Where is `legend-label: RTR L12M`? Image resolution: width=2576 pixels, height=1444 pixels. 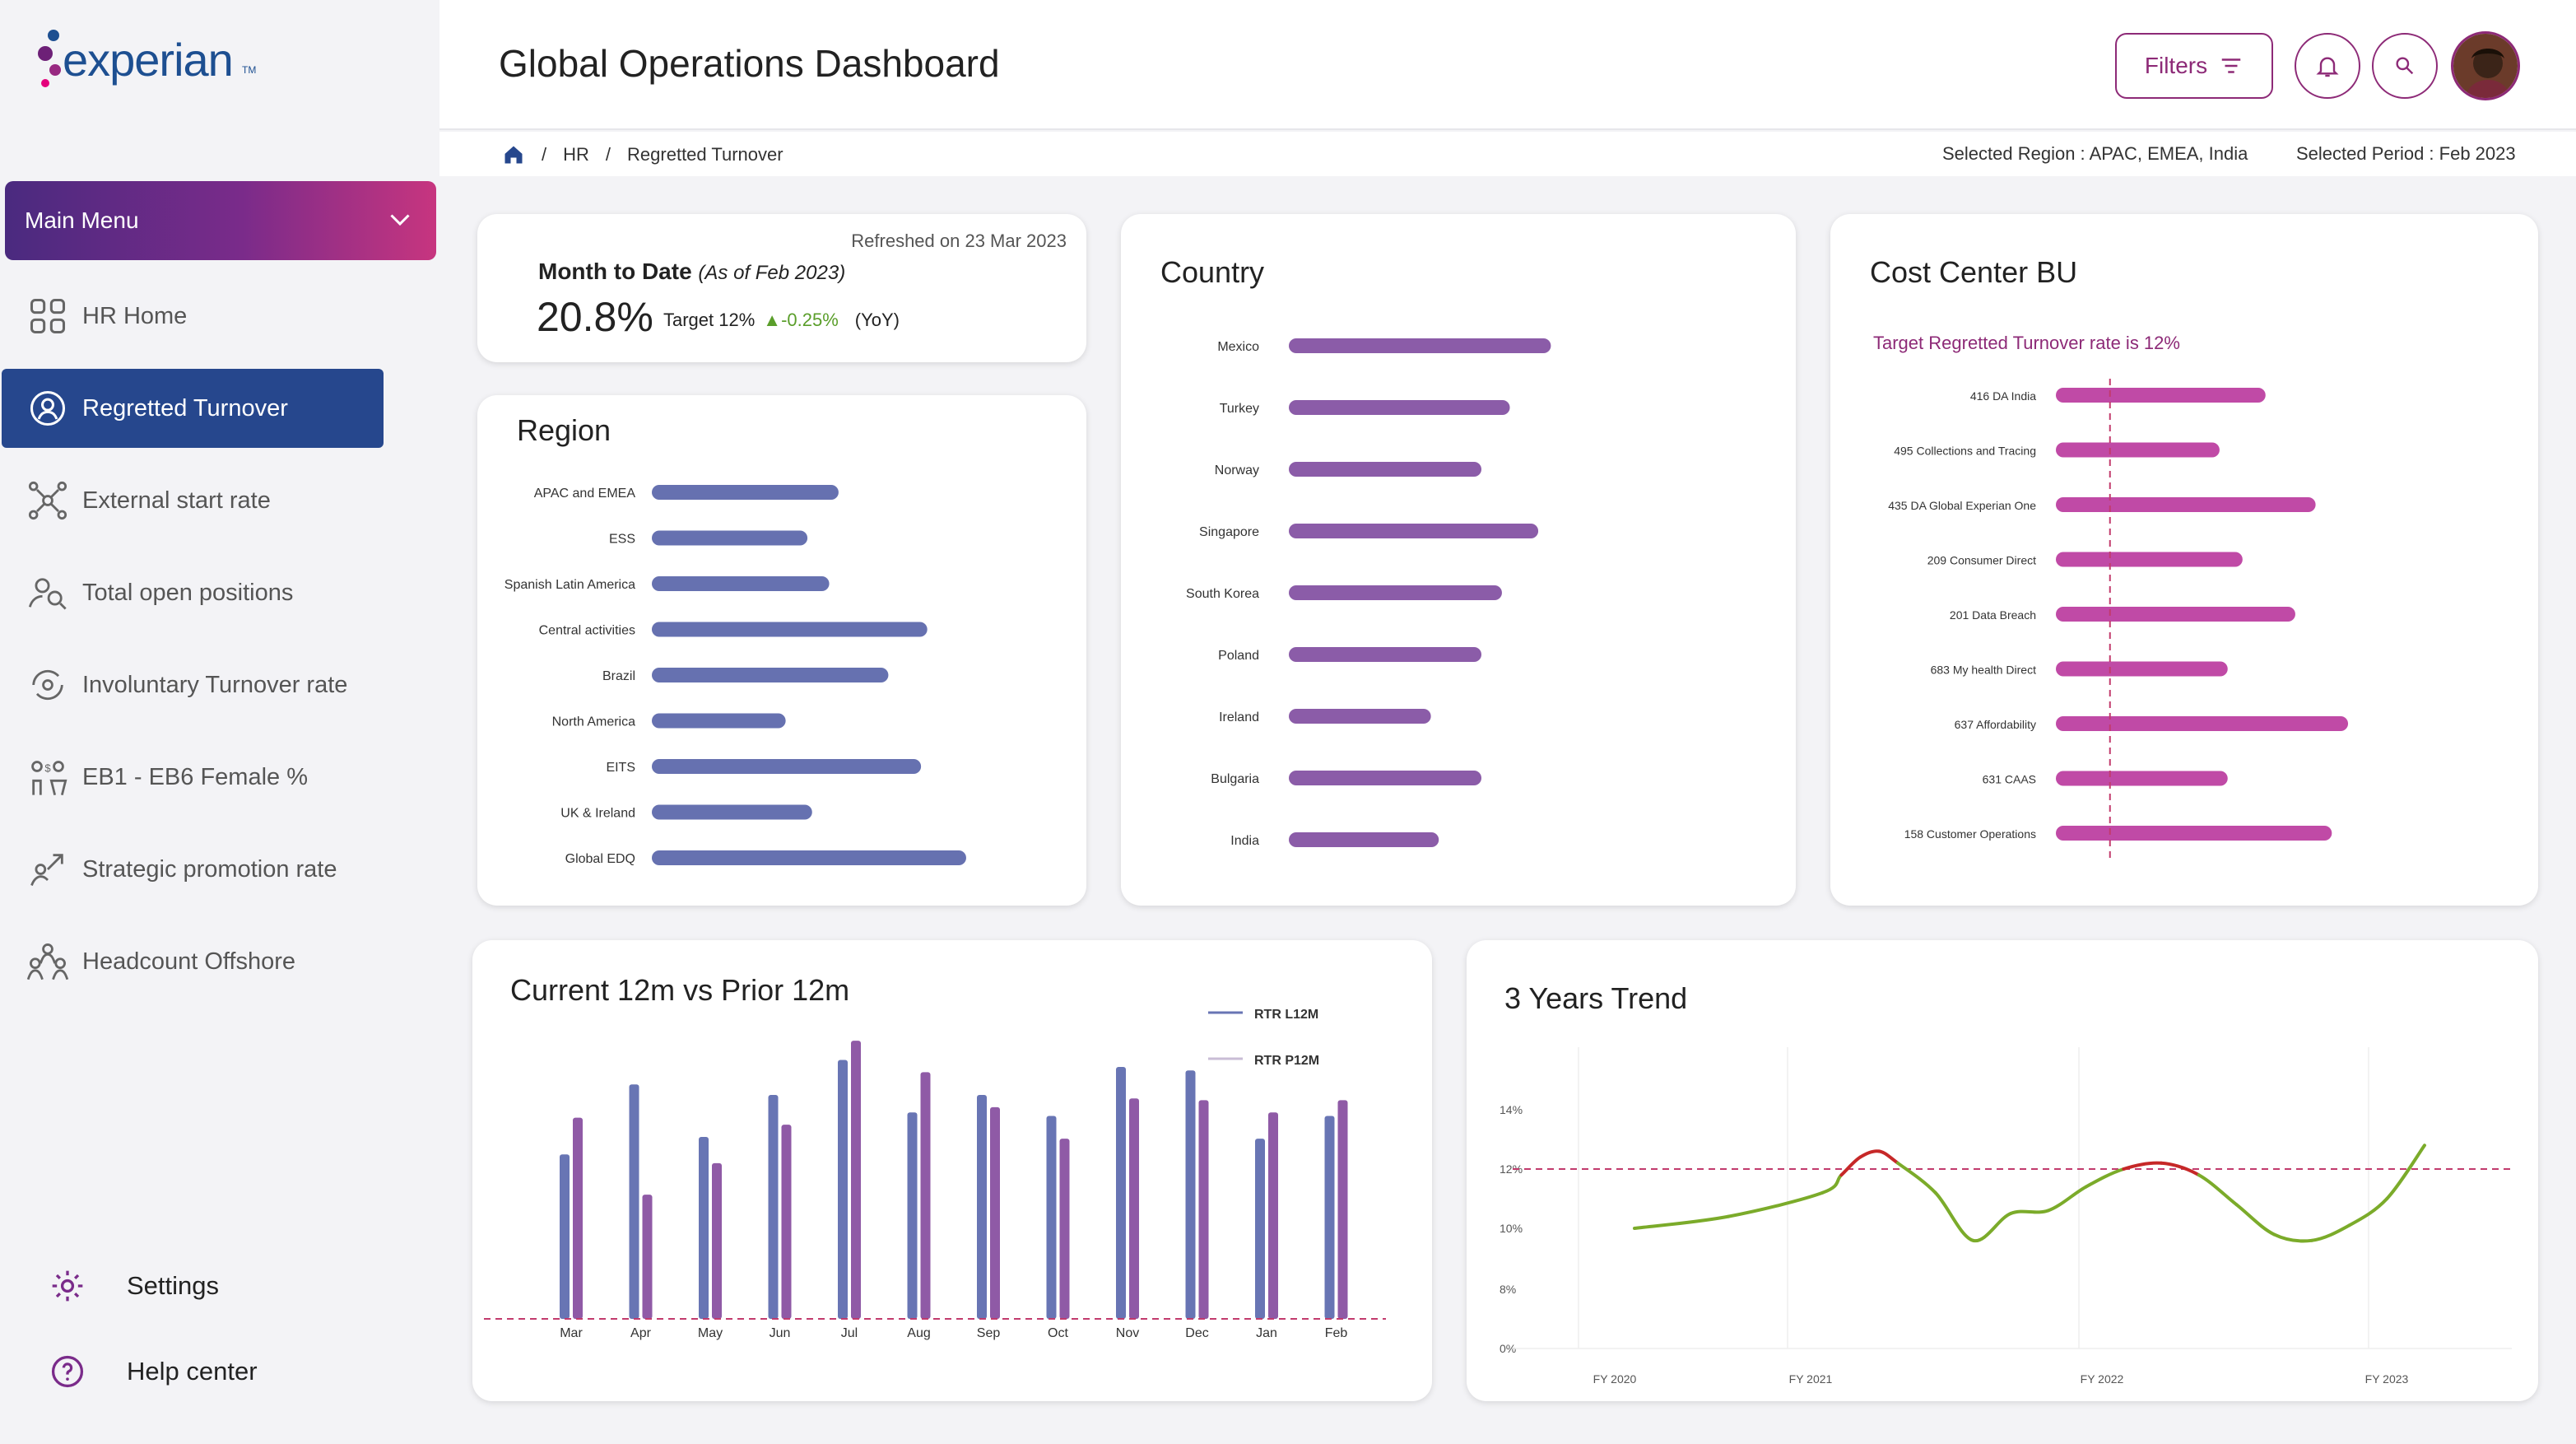
legend-label: RTR L12M is located at coordinates (1286, 1015).